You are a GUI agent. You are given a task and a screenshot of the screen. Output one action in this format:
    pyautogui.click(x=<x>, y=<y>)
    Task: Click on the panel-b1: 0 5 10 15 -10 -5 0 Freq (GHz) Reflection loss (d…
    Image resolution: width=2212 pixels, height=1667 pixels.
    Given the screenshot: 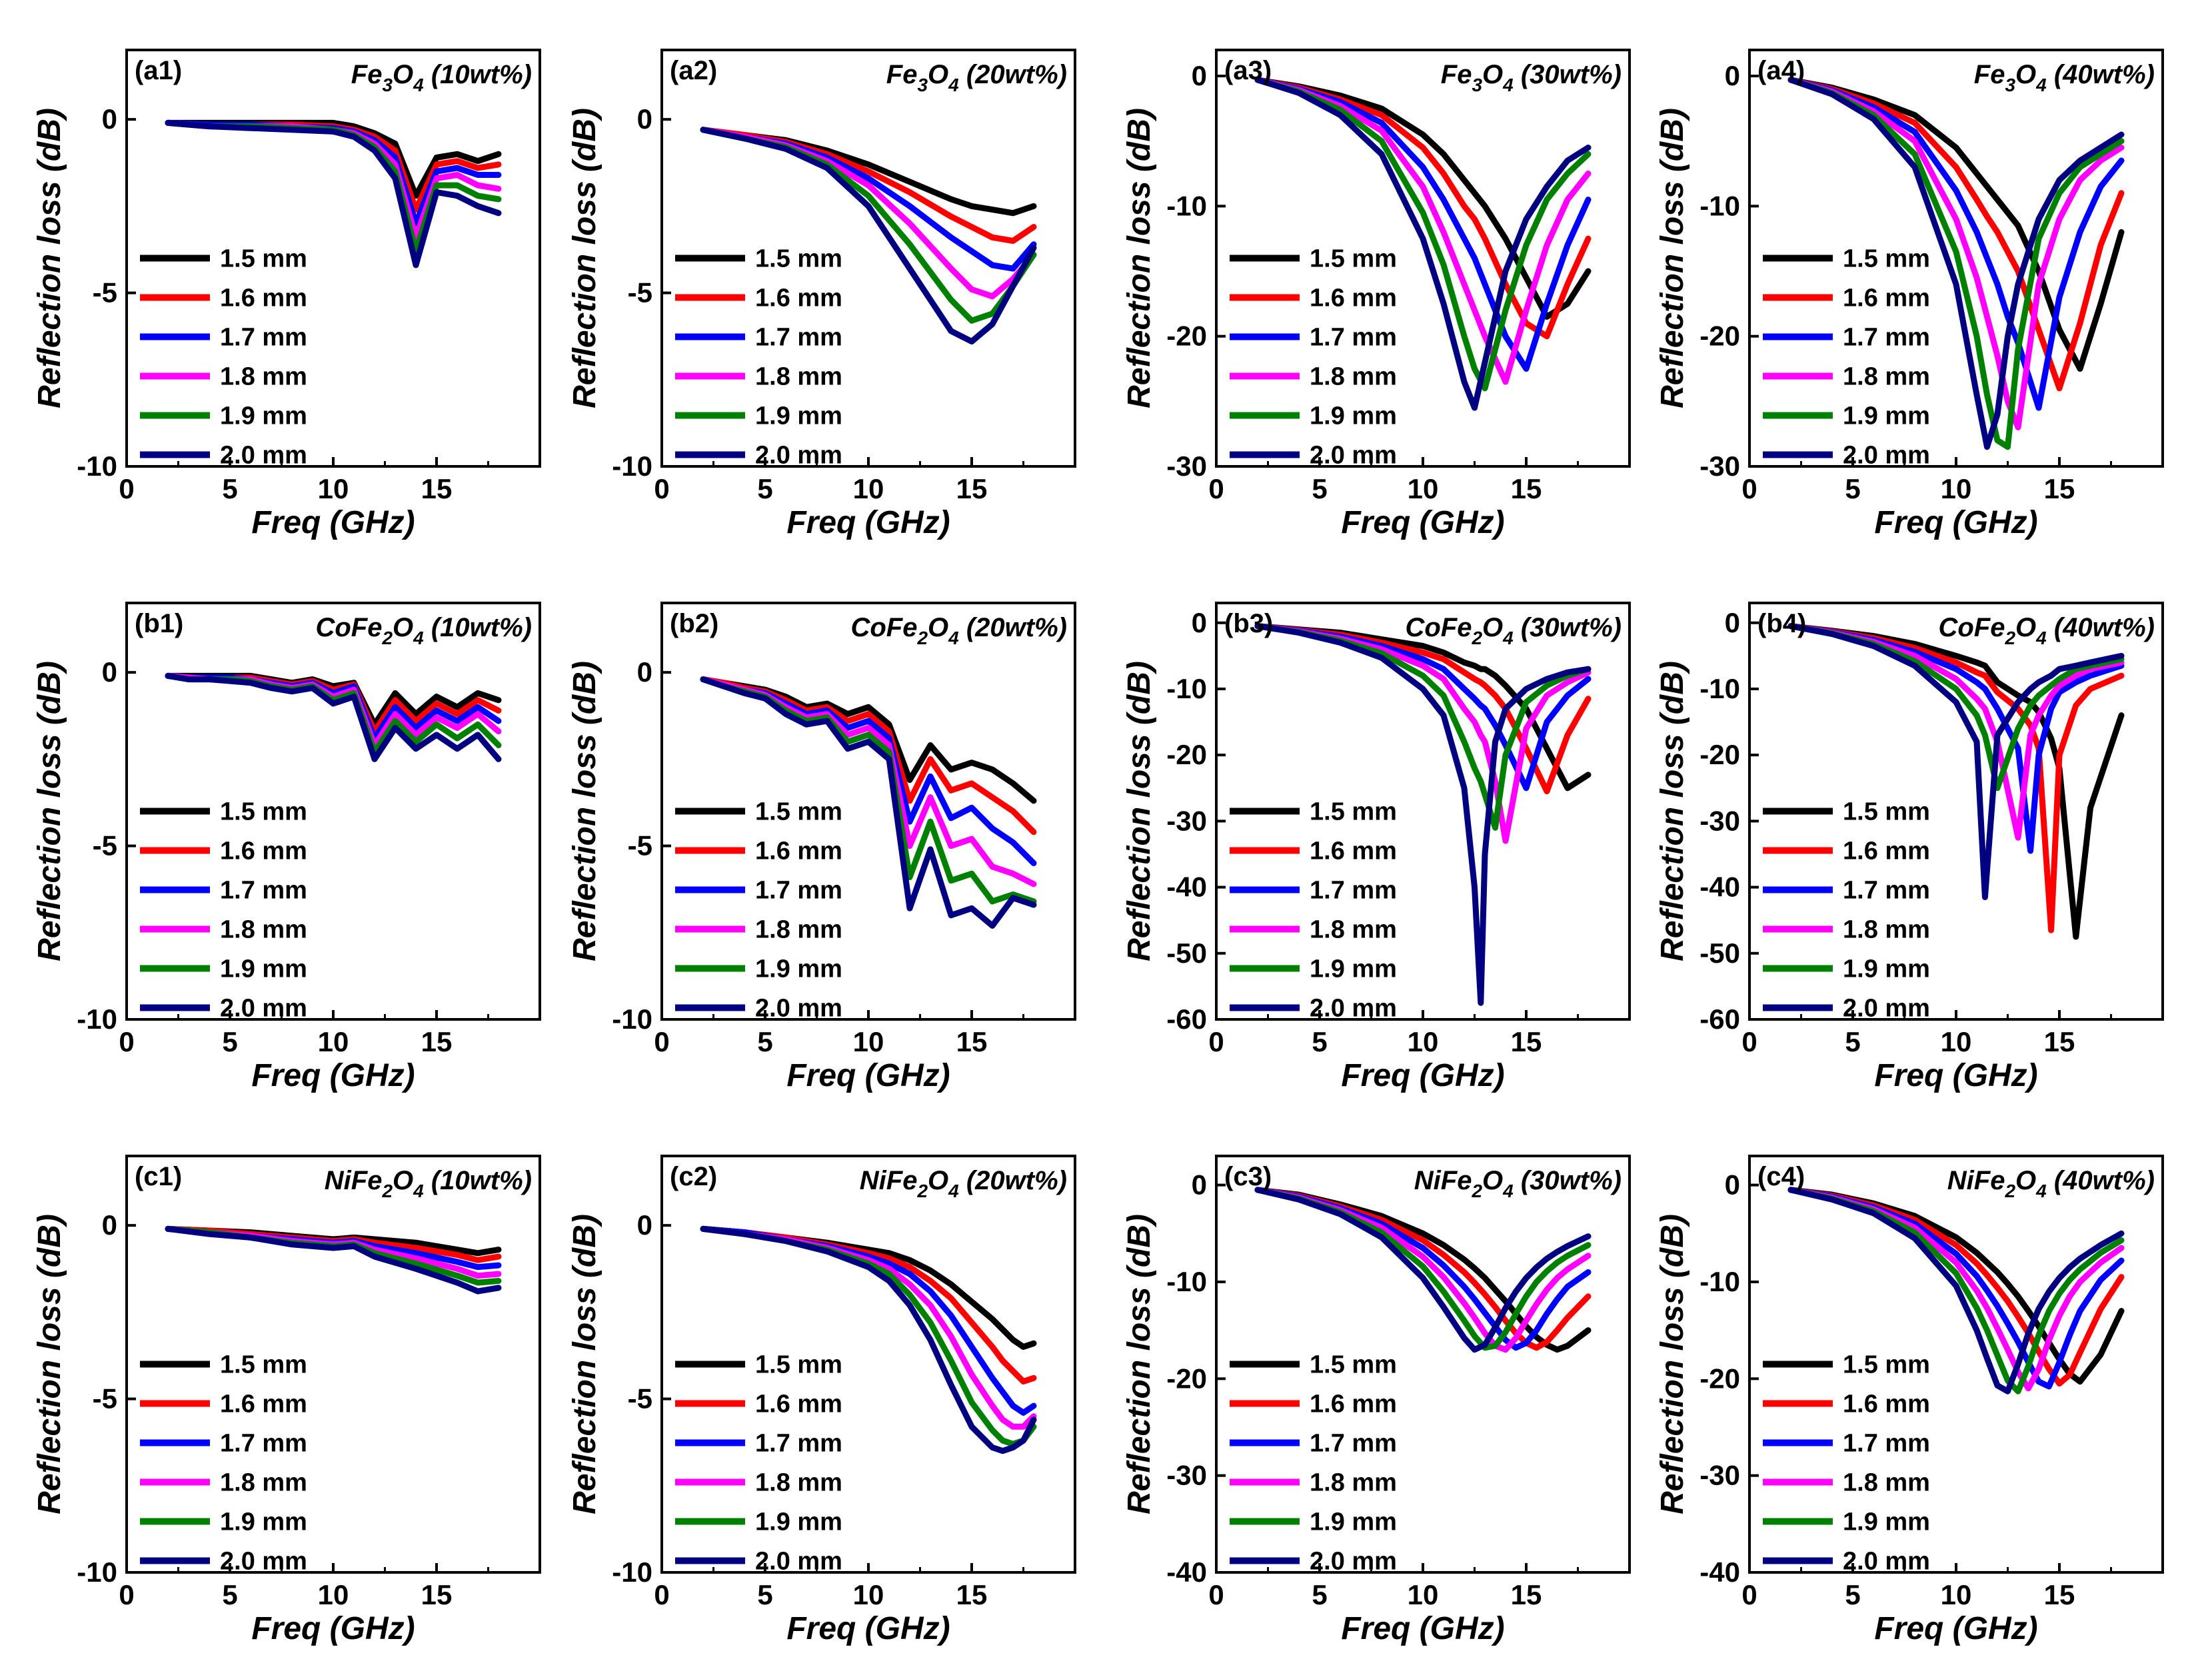 What is the action you would take?
    pyautogui.click(x=286, y=848)
    